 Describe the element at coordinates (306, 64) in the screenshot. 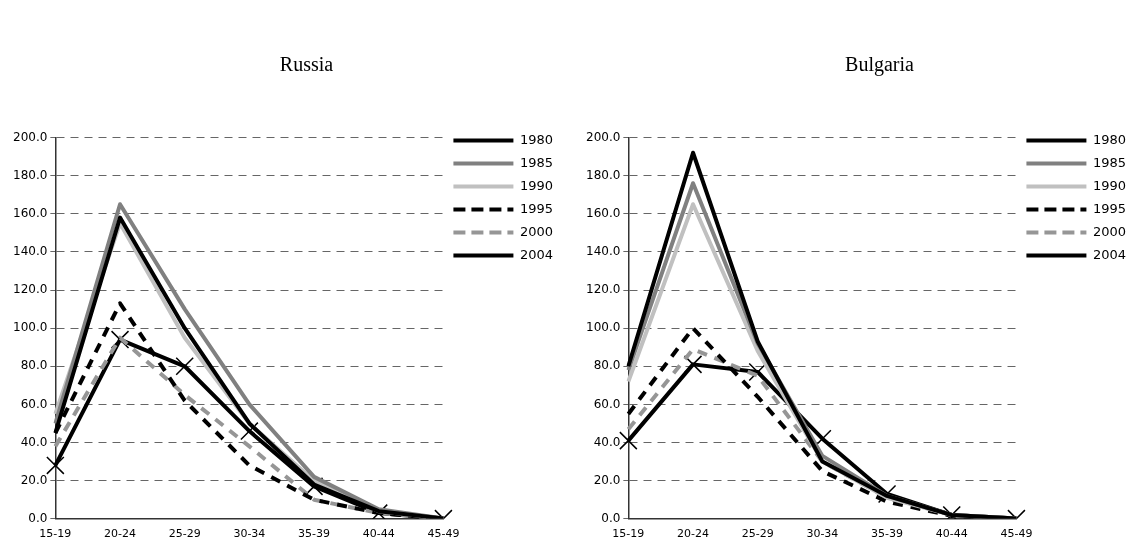

I see `chart-title: Russia` at that location.